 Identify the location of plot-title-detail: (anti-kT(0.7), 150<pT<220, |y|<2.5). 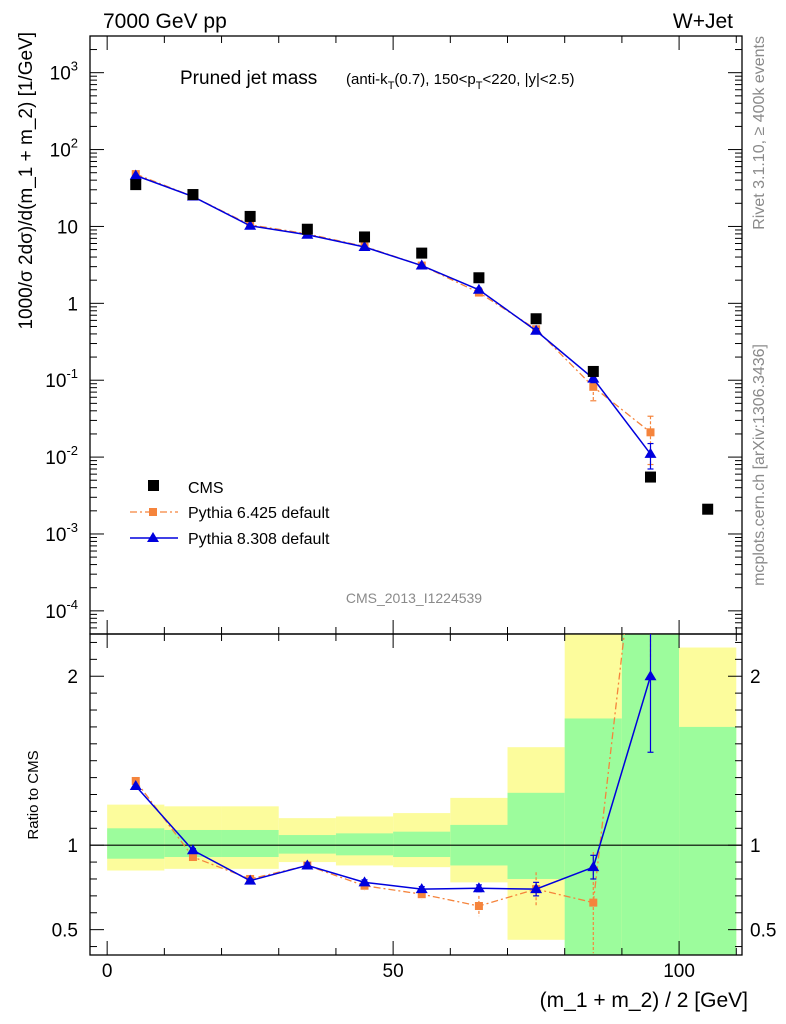
(460, 81).